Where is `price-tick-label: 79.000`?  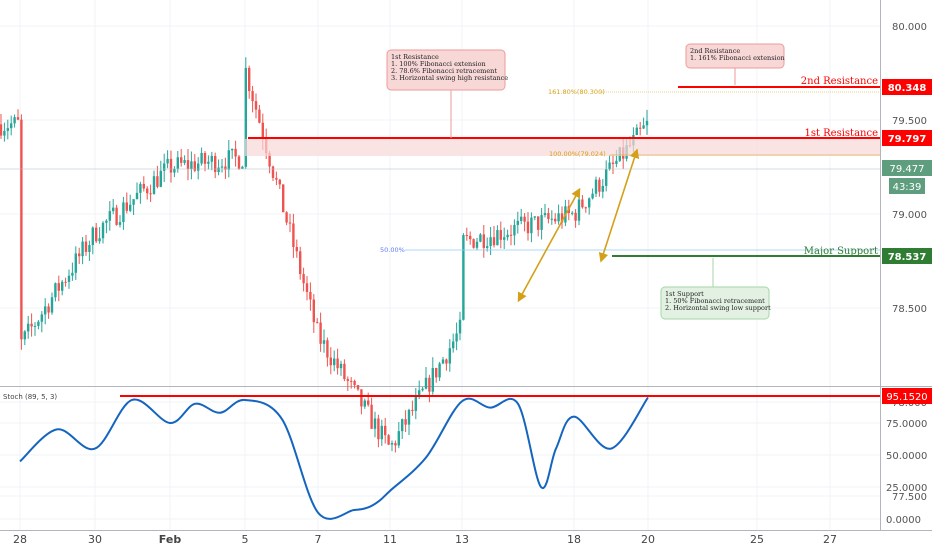 price-tick-label: 79.000 is located at coordinates (909, 215).